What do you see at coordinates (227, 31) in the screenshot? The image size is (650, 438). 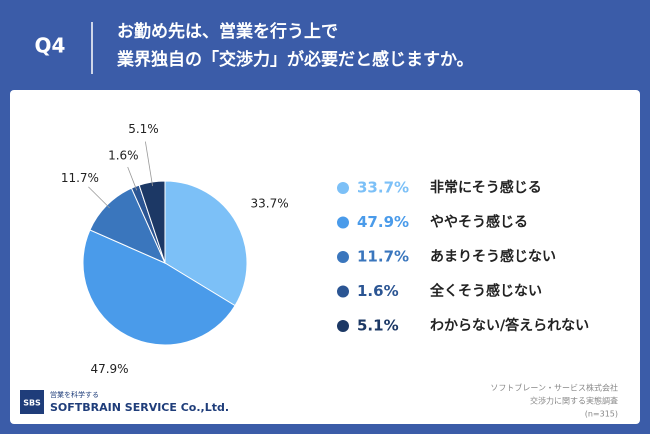 I see `title-line: お勤め先は、営業を行う上で` at bounding box center [227, 31].